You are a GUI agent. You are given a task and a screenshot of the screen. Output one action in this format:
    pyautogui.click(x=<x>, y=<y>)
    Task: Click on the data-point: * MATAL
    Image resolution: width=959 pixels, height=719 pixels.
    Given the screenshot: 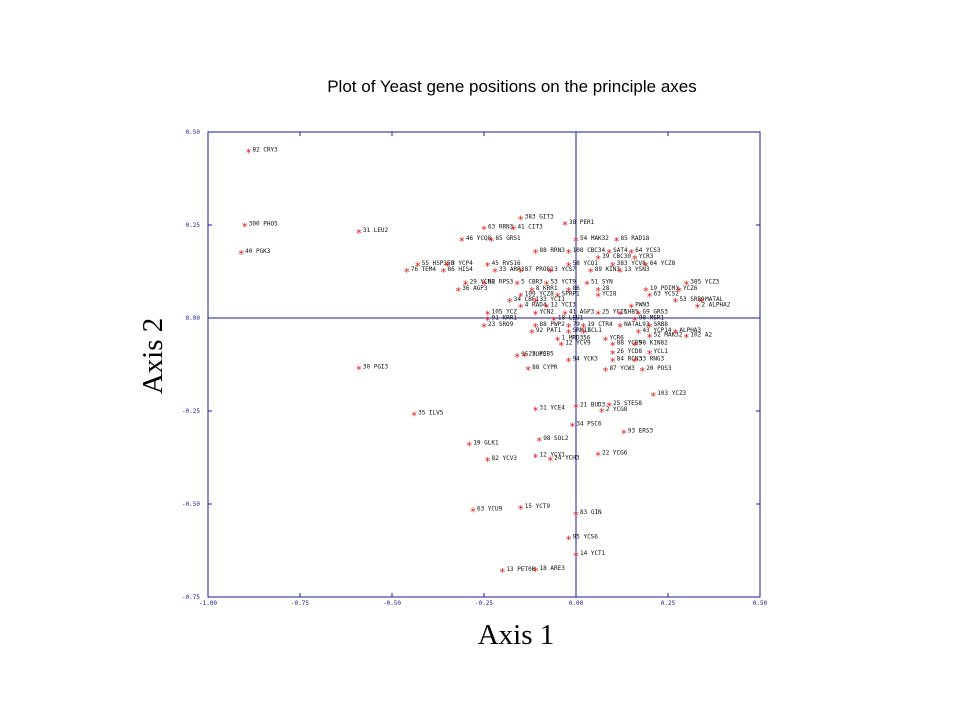 What is the action you would take?
    pyautogui.click(x=710, y=302)
    